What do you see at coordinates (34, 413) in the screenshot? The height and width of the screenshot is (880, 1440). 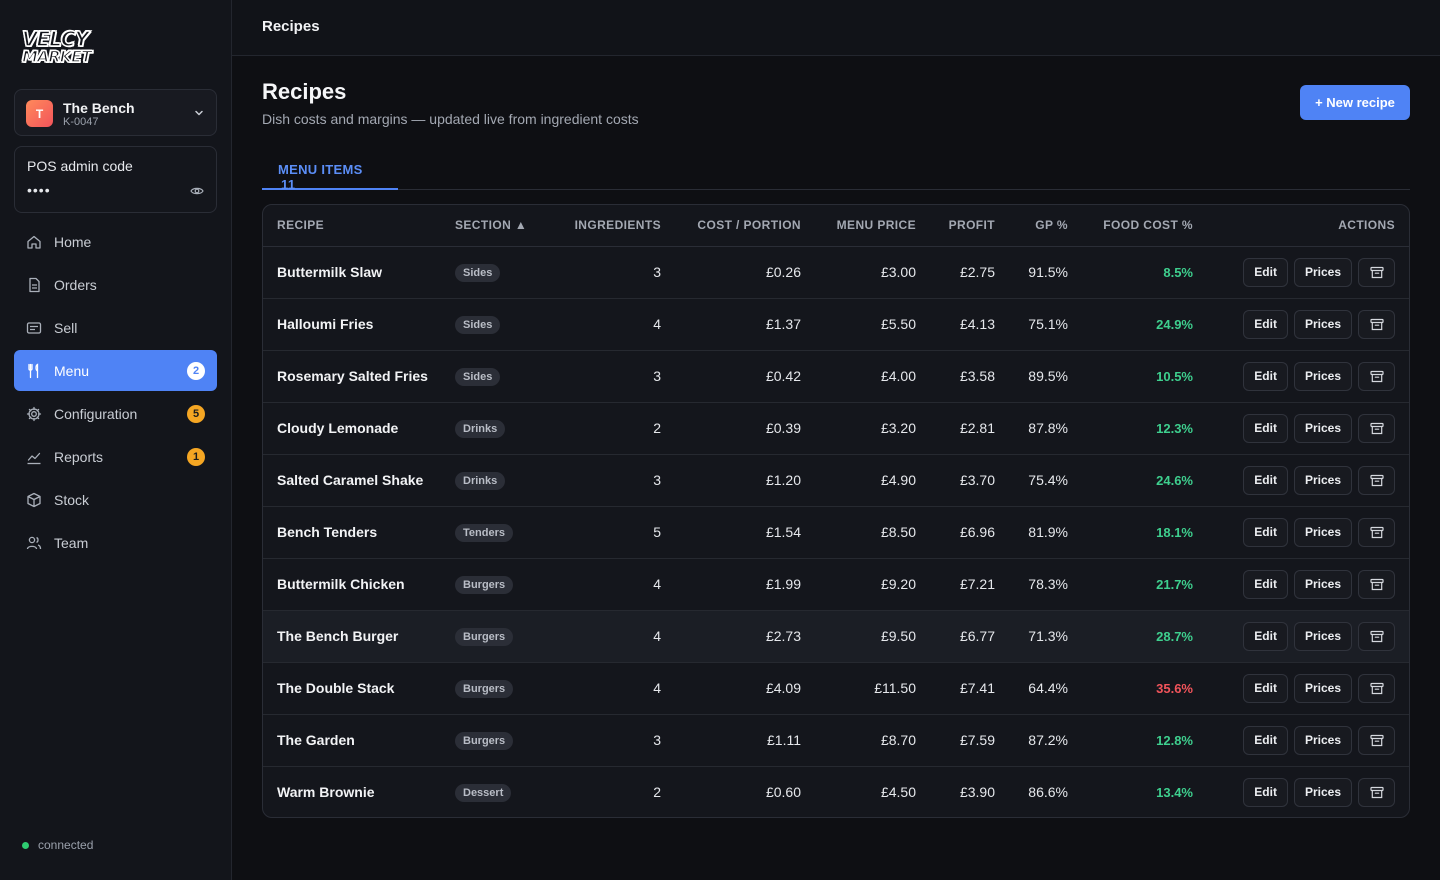 I see `gear-icon` at bounding box center [34, 413].